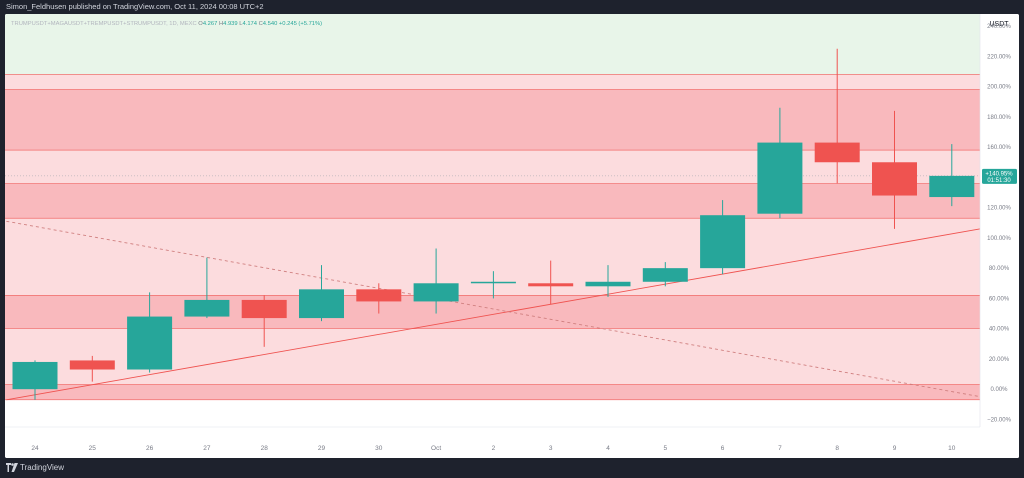  What do you see at coordinates (551, 448) in the screenshot?
I see `x-tick-label: 3` at bounding box center [551, 448].